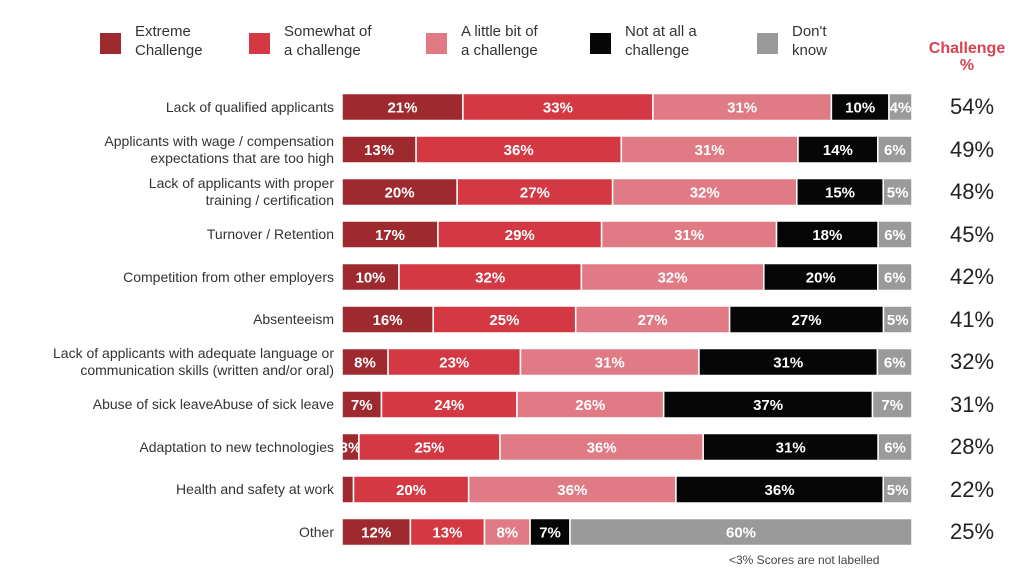  I want to click on bar-value-label: 4%, so click(901, 108).